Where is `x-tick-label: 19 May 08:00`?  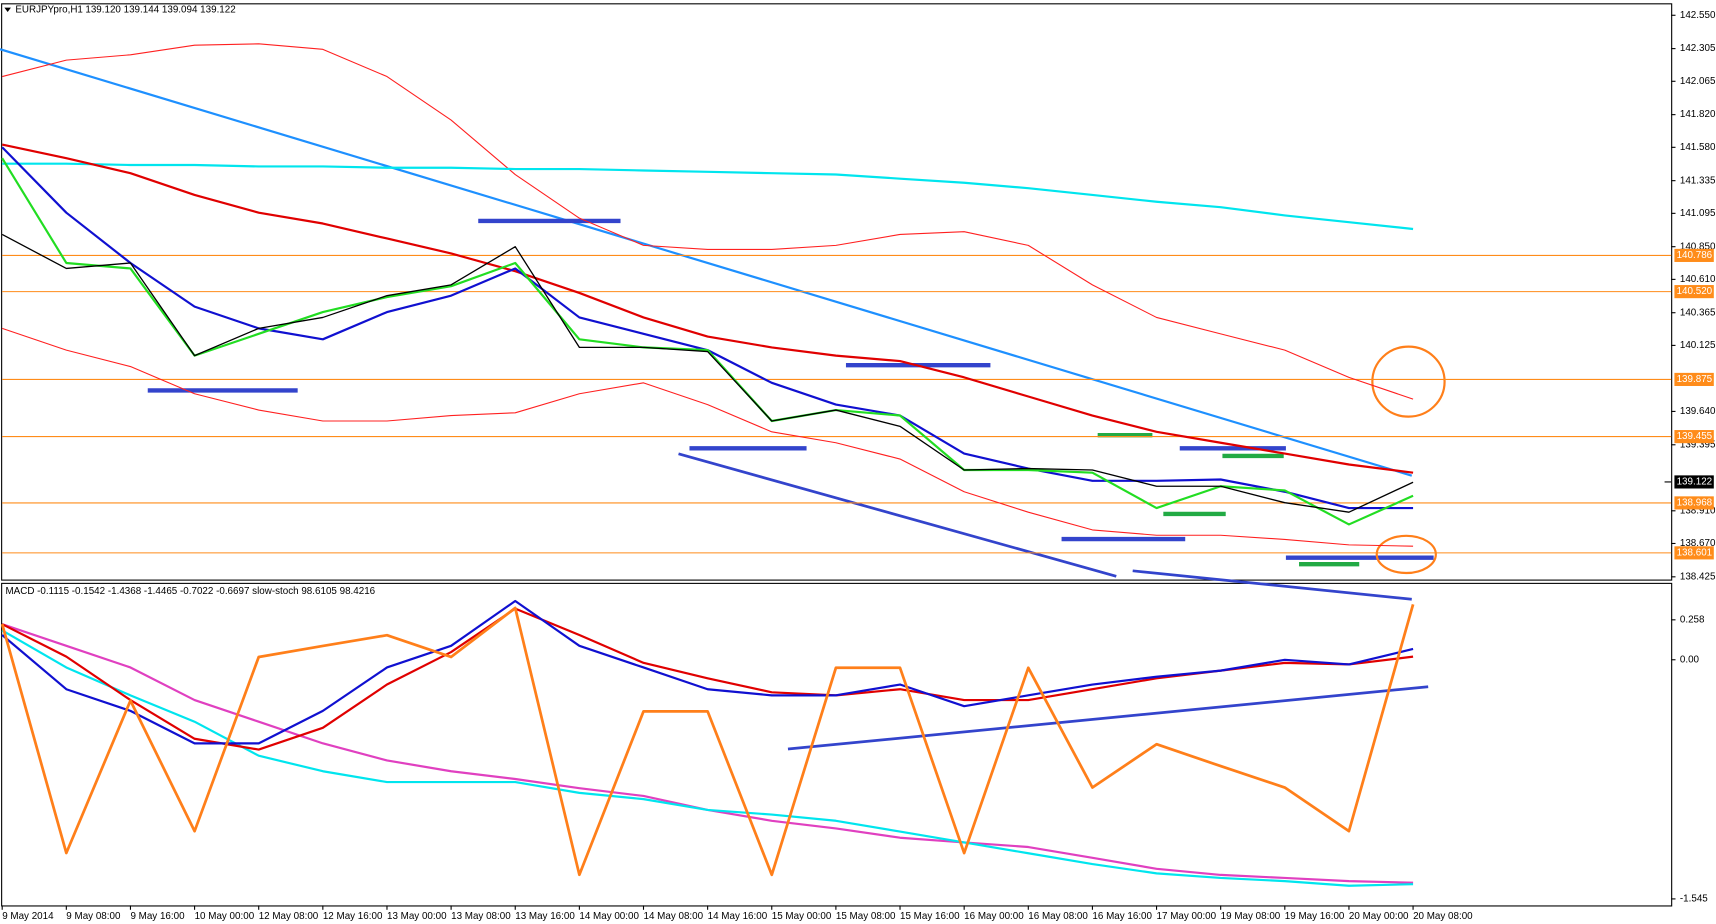 x-tick-label: 19 May 08:00 is located at coordinates (1251, 916).